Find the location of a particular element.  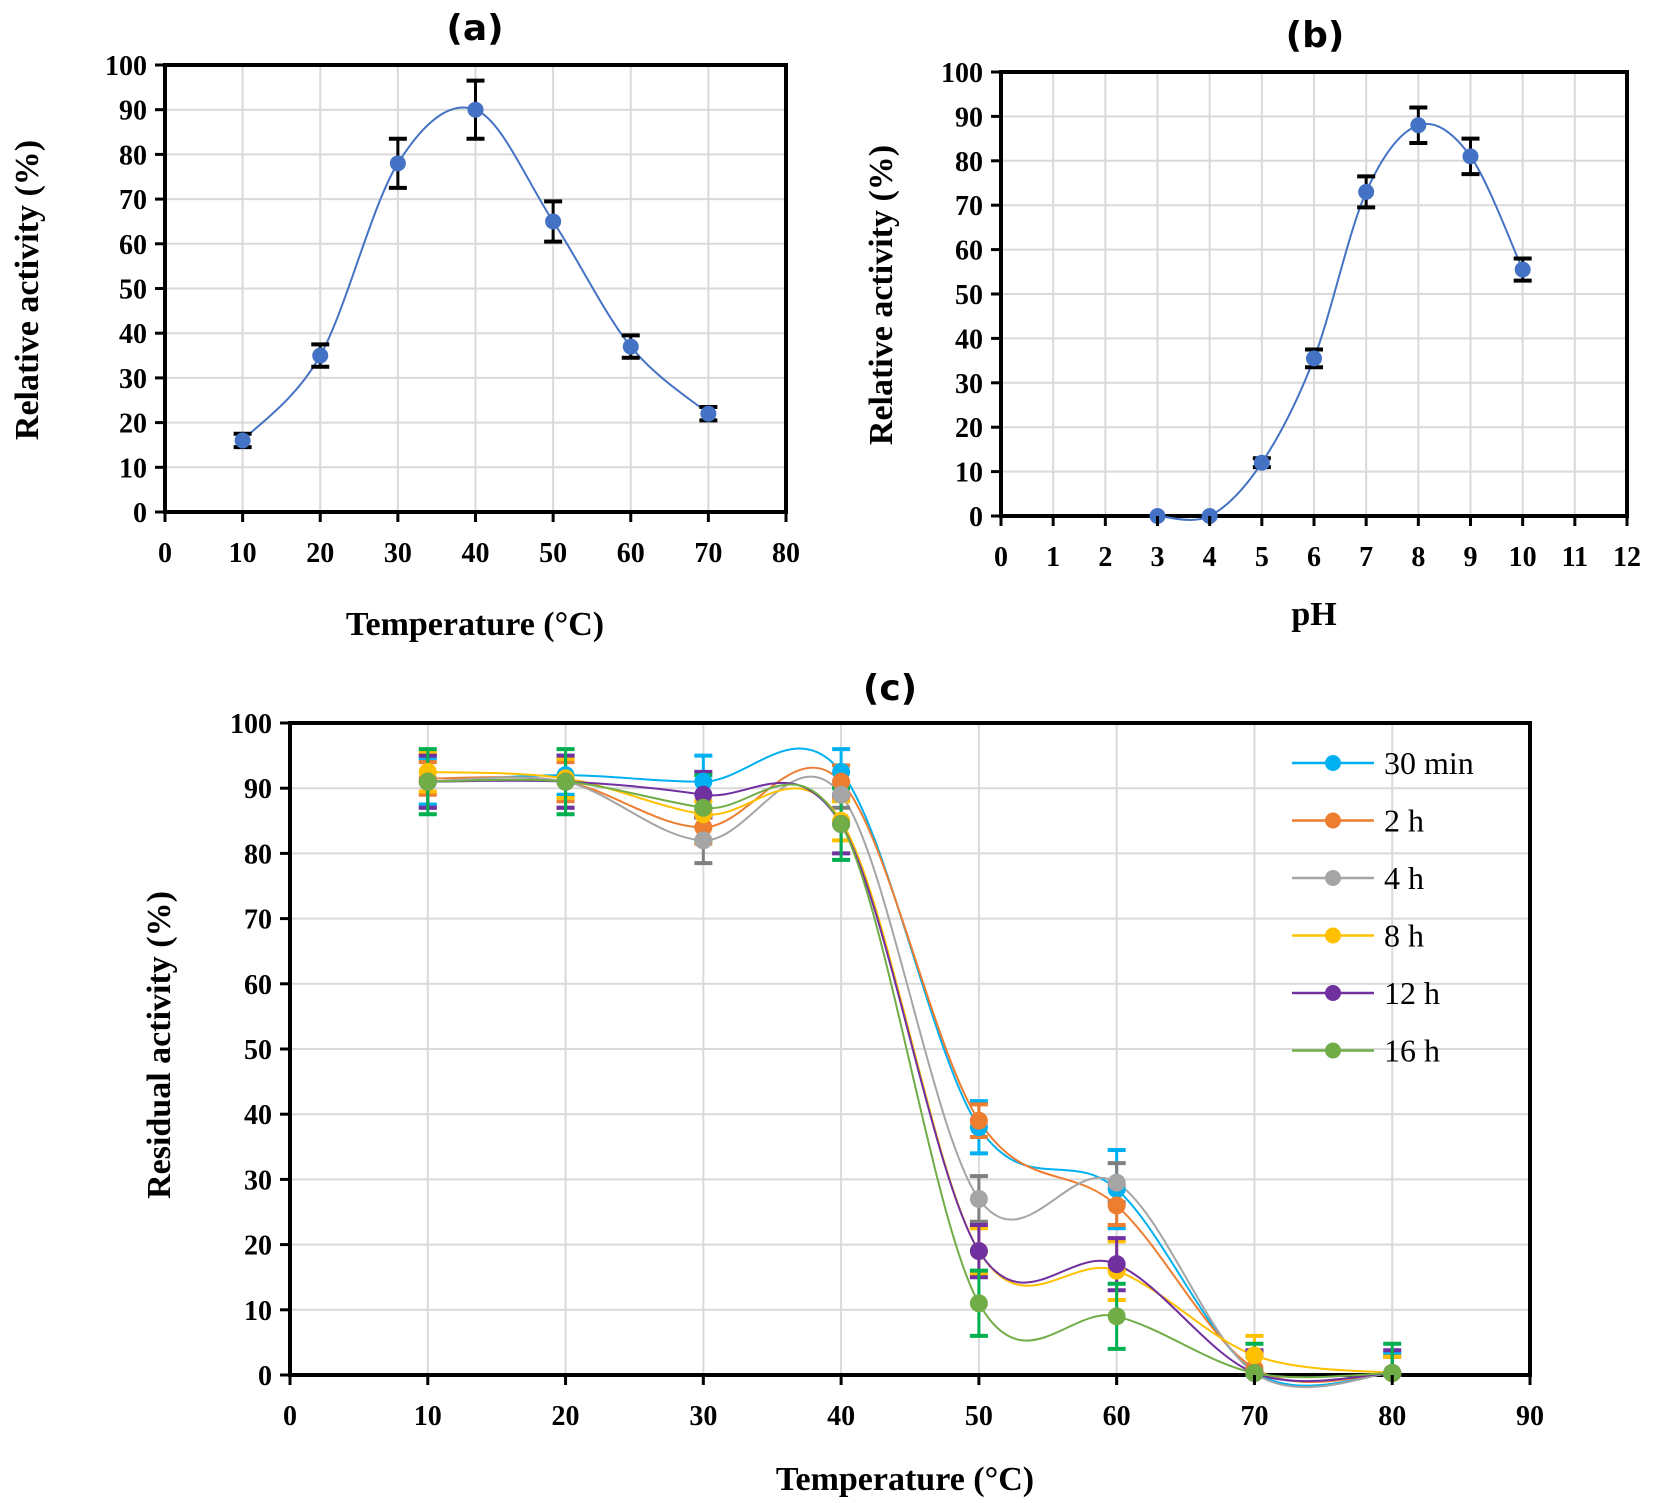

y-tick-label: 90 is located at coordinates (258, 789).